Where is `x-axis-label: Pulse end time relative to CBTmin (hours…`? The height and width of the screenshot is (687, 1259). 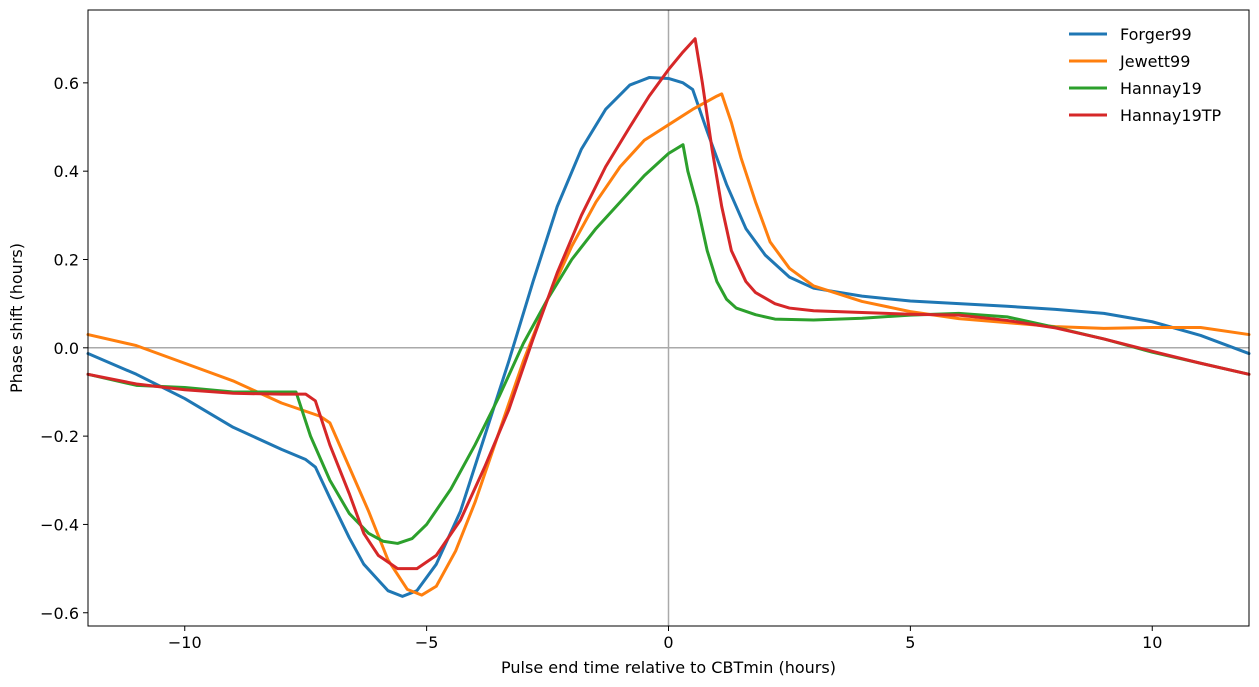
x-axis-label: Pulse end time relative to CBTmin (hours… is located at coordinates (668, 667).